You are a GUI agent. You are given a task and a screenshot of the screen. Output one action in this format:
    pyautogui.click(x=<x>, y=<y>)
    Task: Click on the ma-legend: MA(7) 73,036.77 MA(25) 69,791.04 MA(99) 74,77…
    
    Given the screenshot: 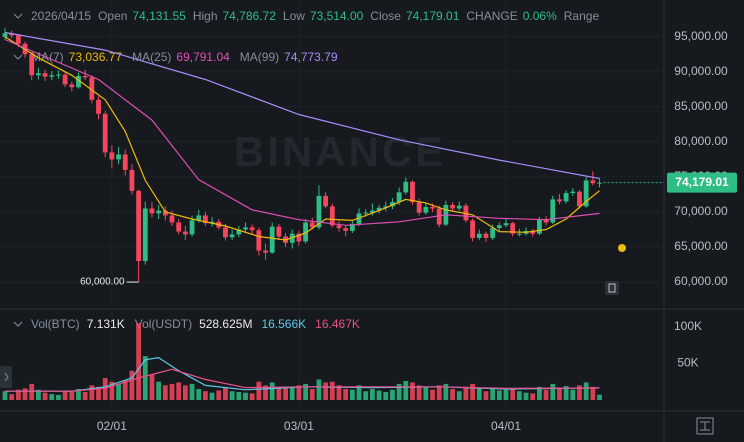 What is the action you would take?
    pyautogui.click(x=184, y=57)
    